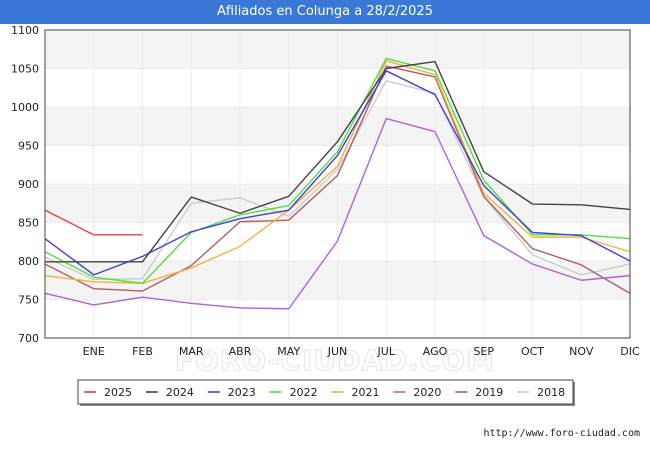 The width and height of the screenshot is (650, 450). Describe the element at coordinates (28, 223) in the screenshot. I see `y-tick-label: 850` at that location.